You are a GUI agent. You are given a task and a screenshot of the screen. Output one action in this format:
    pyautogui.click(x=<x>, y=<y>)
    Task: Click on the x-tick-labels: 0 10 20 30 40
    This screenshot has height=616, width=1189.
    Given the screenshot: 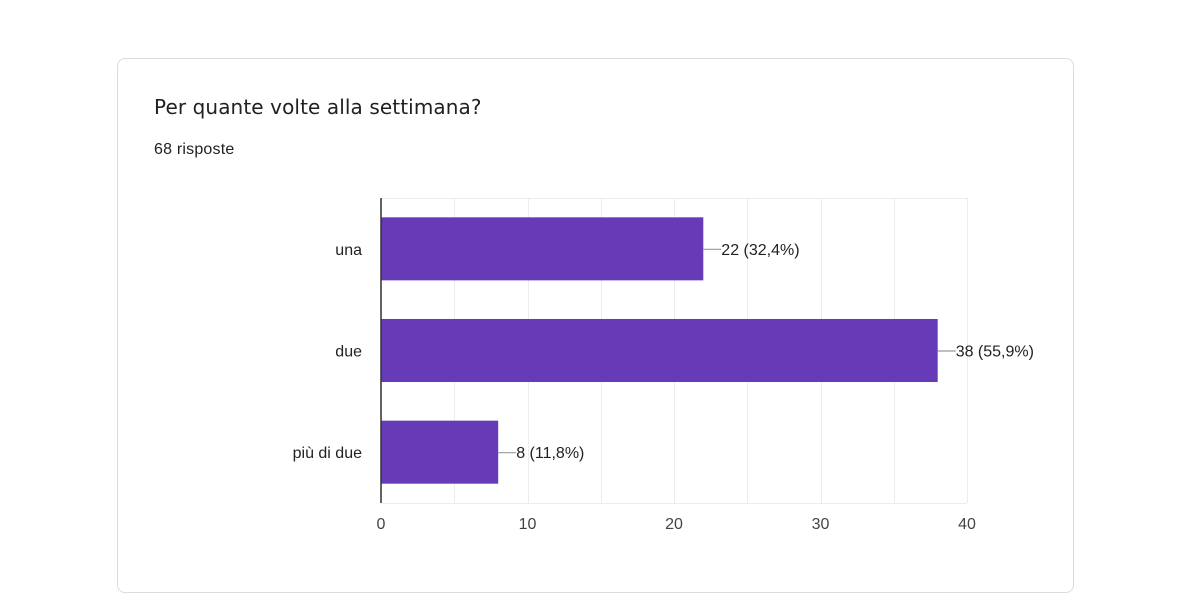 What is the action you would take?
    pyautogui.click(x=676, y=524)
    